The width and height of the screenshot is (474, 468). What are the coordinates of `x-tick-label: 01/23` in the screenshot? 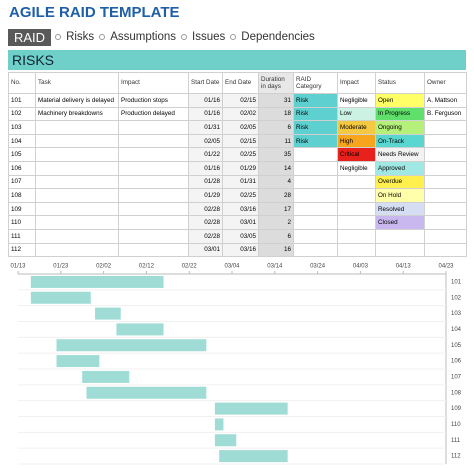 It's located at (61, 267).